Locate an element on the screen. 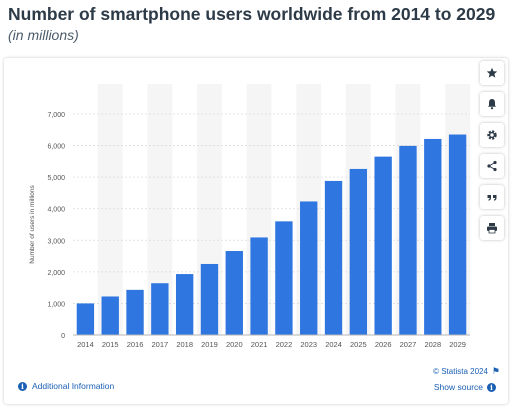 The width and height of the screenshot is (512, 410). share-icon is located at coordinates (492, 166).